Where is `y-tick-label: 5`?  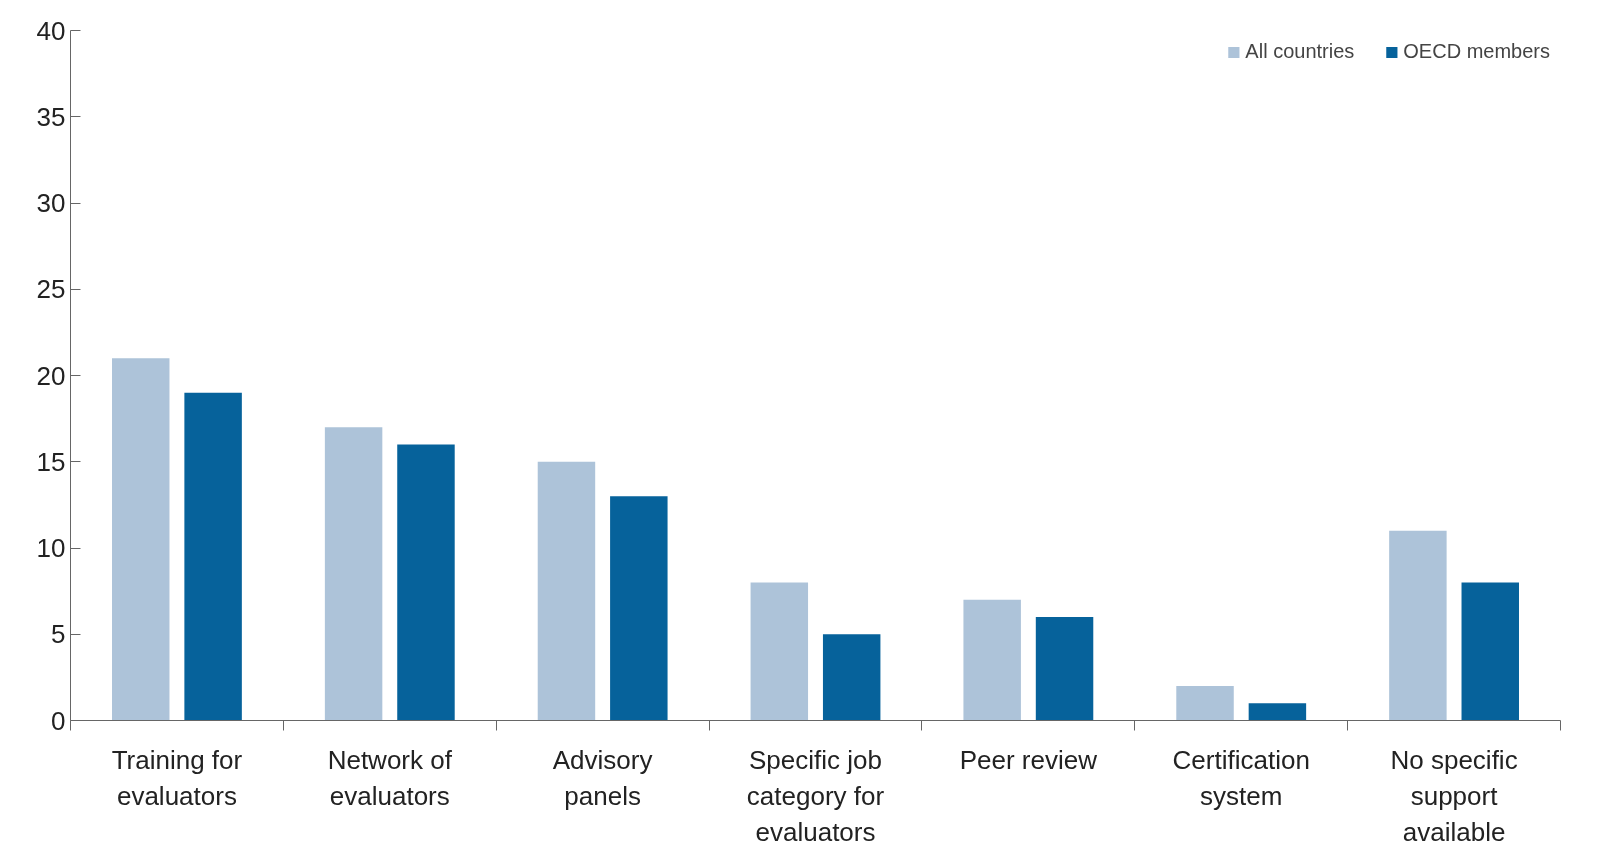 y-tick-label: 5 is located at coordinates (58, 634).